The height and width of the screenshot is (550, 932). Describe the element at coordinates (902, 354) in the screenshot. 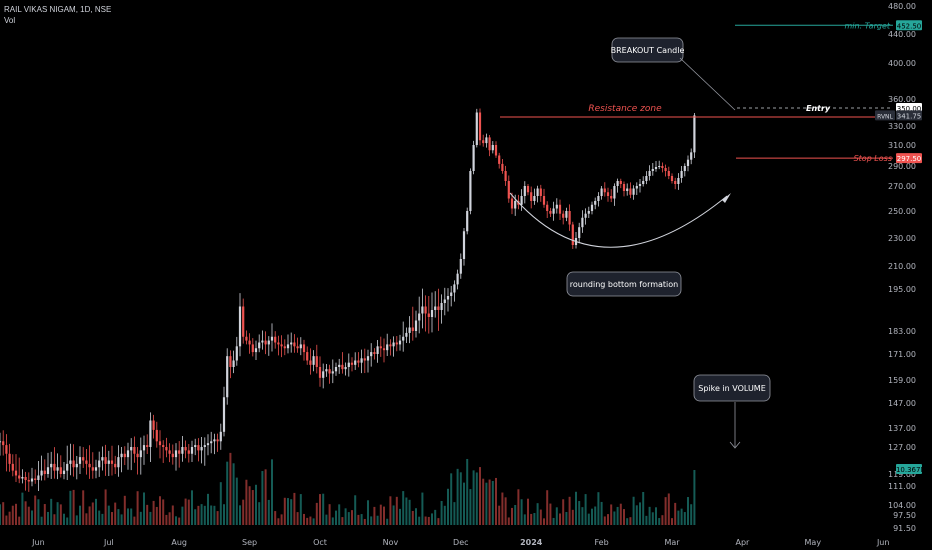

I see `y-tick-label: 171.00` at that location.